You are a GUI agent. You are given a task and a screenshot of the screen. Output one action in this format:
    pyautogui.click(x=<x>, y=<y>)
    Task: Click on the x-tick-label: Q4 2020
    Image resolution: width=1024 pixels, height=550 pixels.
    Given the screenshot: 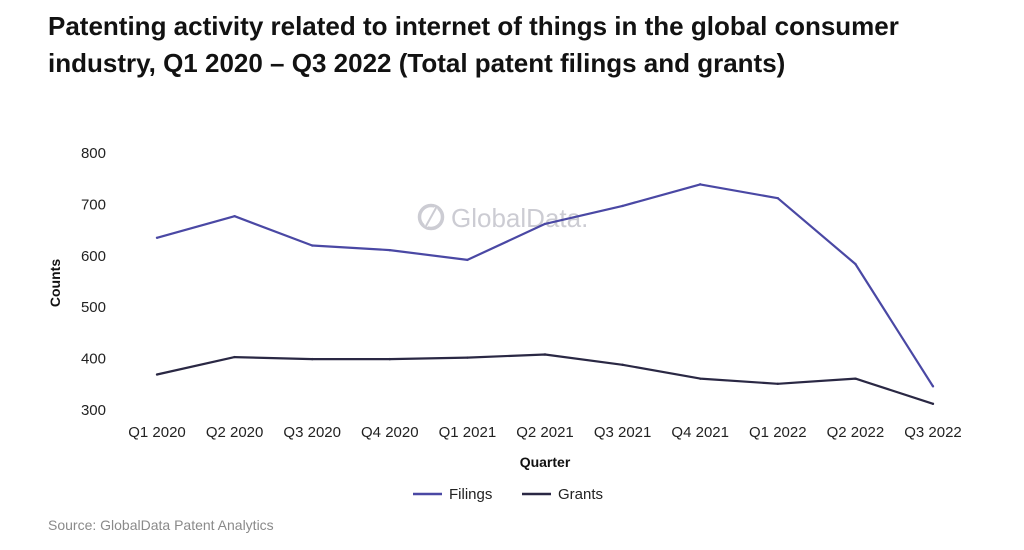 What is the action you would take?
    pyautogui.click(x=390, y=432)
    